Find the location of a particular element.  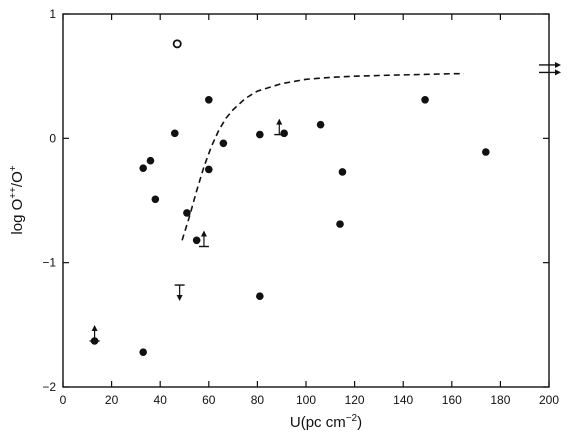

x-tick-label: 160 is located at coordinates (452, 400).